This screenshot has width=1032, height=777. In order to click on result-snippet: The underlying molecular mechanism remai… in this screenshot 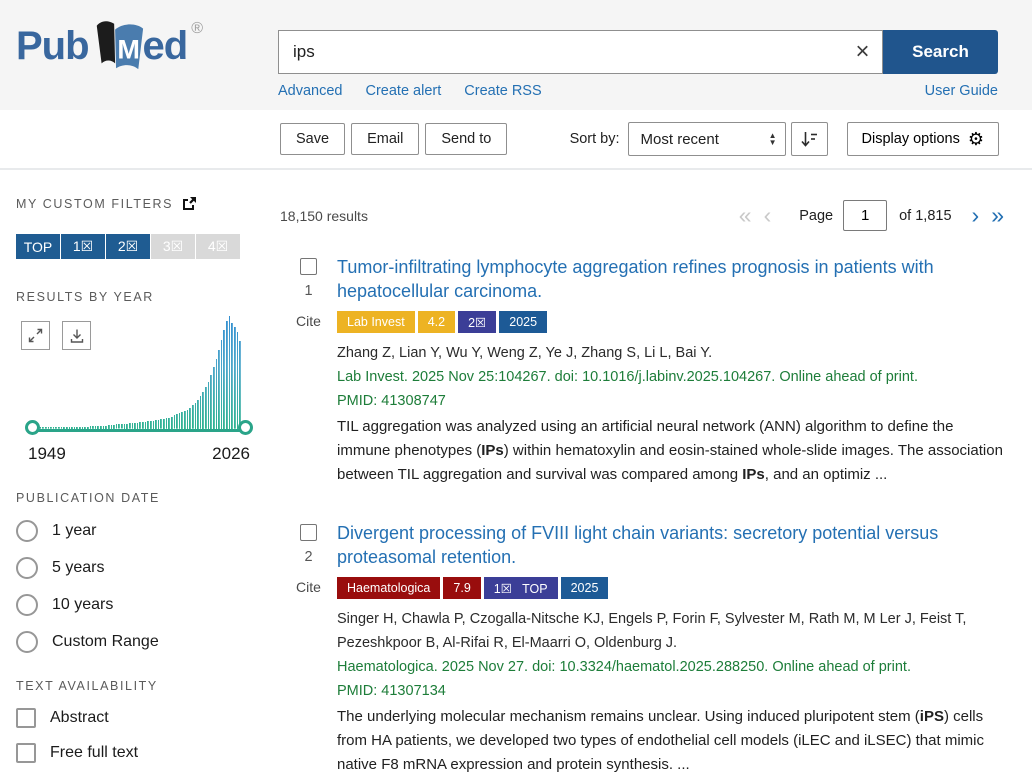, I will do `click(673, 741)`.